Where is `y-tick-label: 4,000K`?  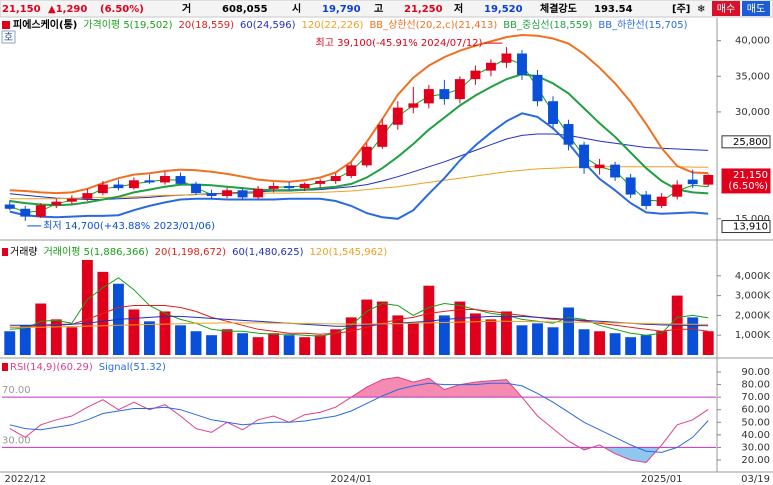
y-tick-label: 4,000K is located at coordinates (753, 276).